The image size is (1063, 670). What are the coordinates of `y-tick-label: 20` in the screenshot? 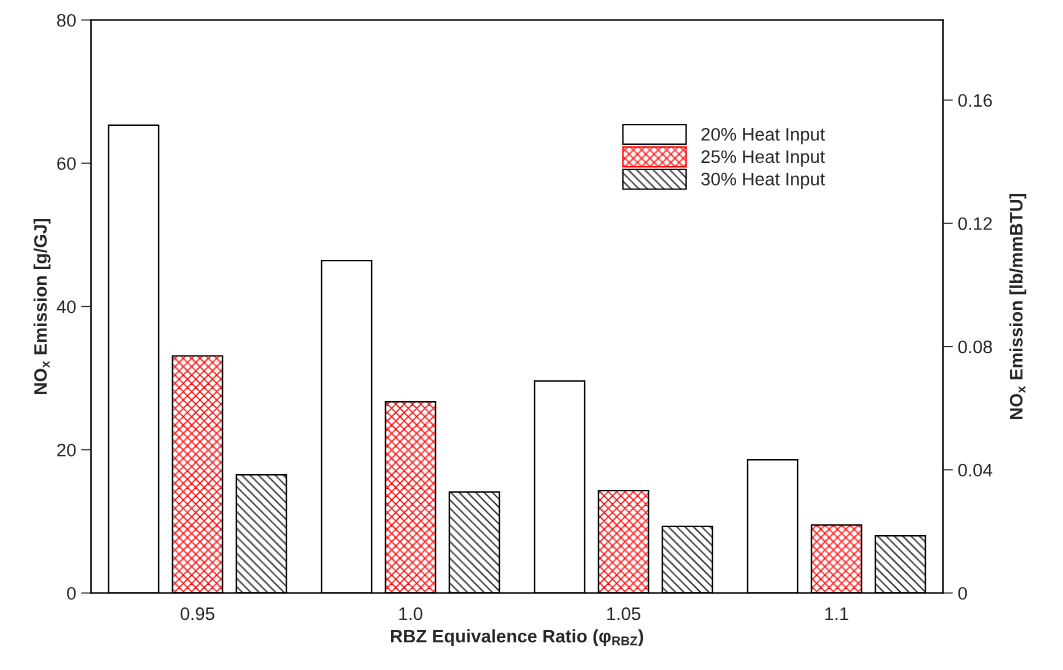 It's located at (66, 450).